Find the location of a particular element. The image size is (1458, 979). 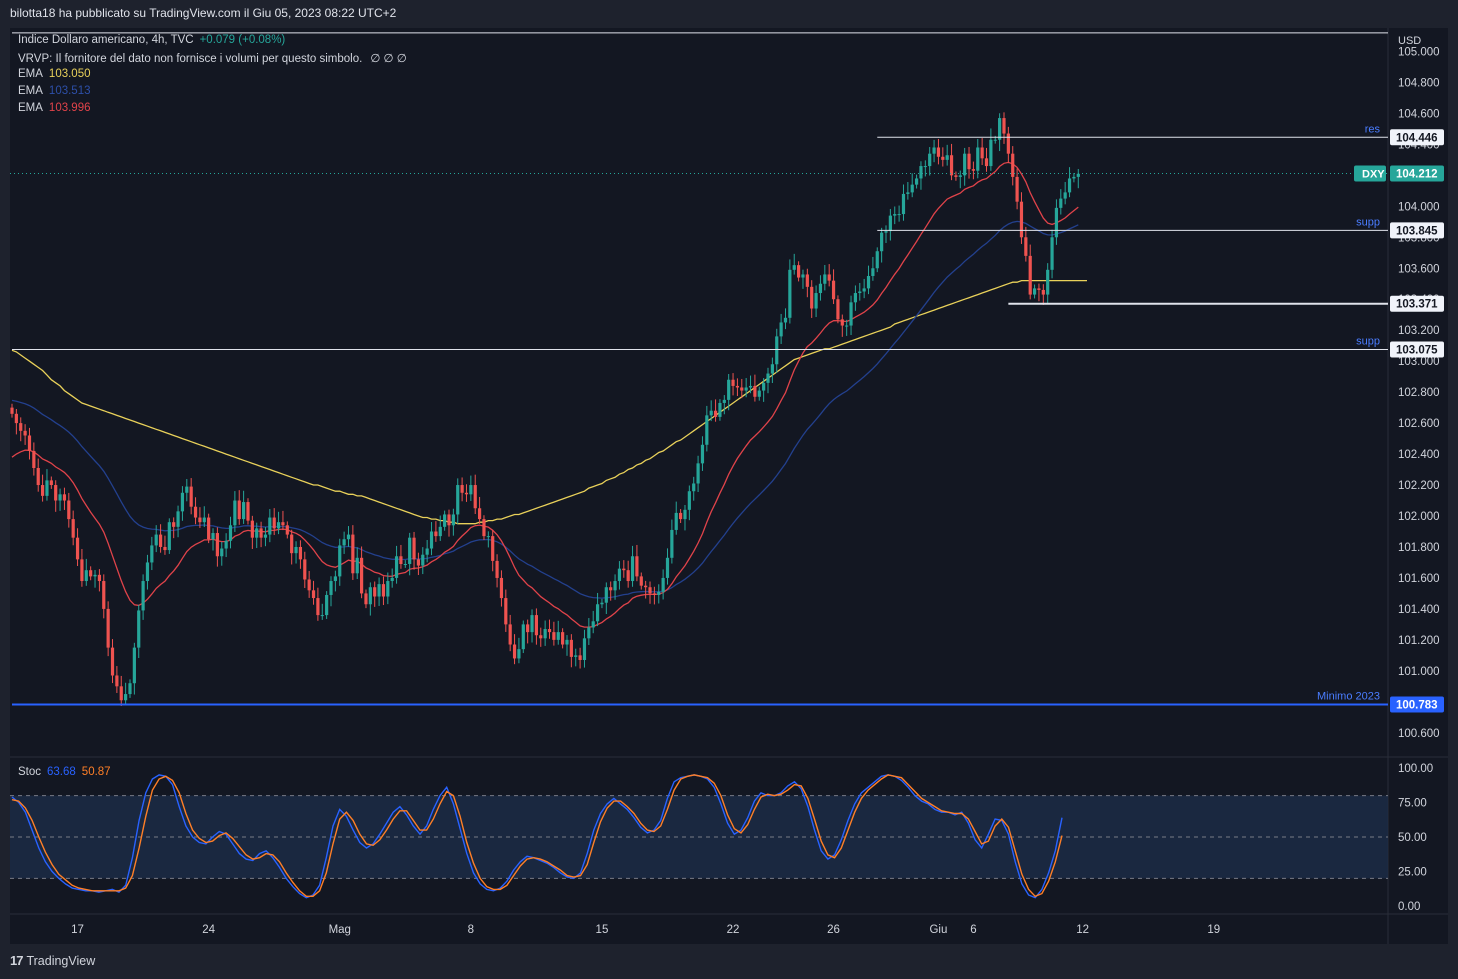

legend-stoch-label: Stoc is located at coordinates (30, 772).